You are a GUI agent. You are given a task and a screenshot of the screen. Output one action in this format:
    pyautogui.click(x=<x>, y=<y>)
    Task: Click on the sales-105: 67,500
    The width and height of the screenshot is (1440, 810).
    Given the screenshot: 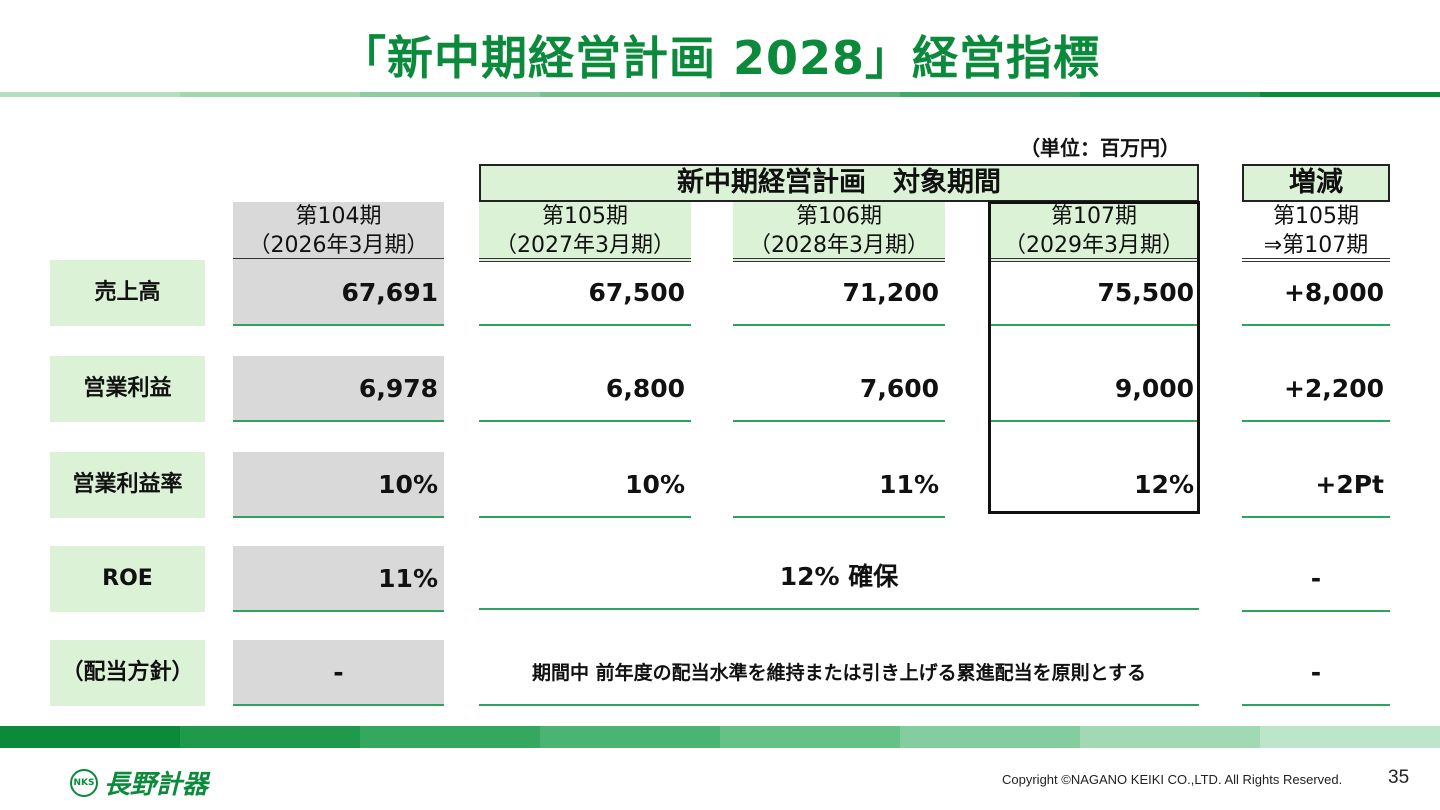 What is the action you would take?
    pyautogui.click(x=585, y=293)
    